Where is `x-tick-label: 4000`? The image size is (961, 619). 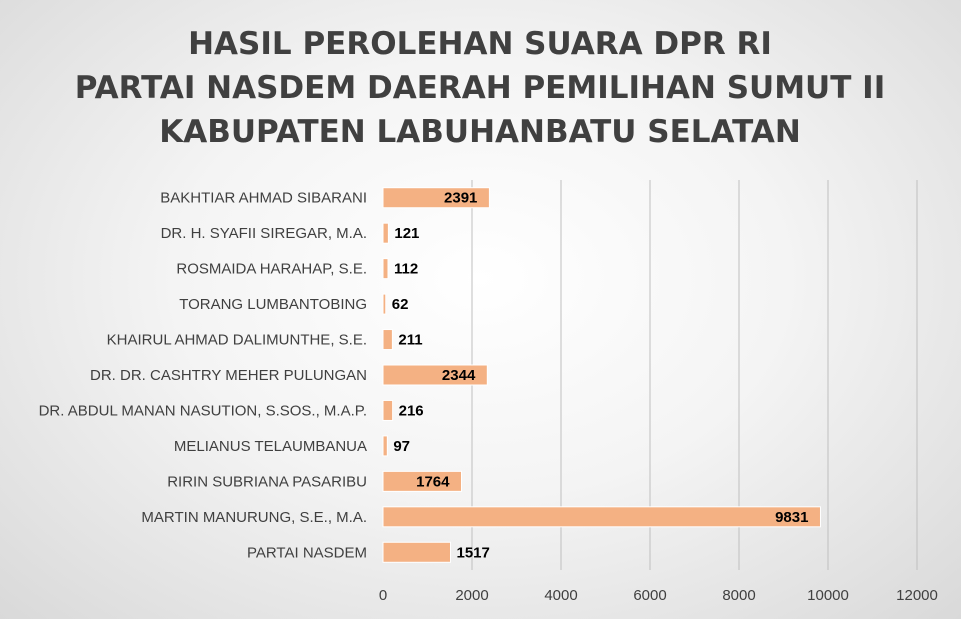 x-tick-label: 4000 is located at coordinates (560, 595).